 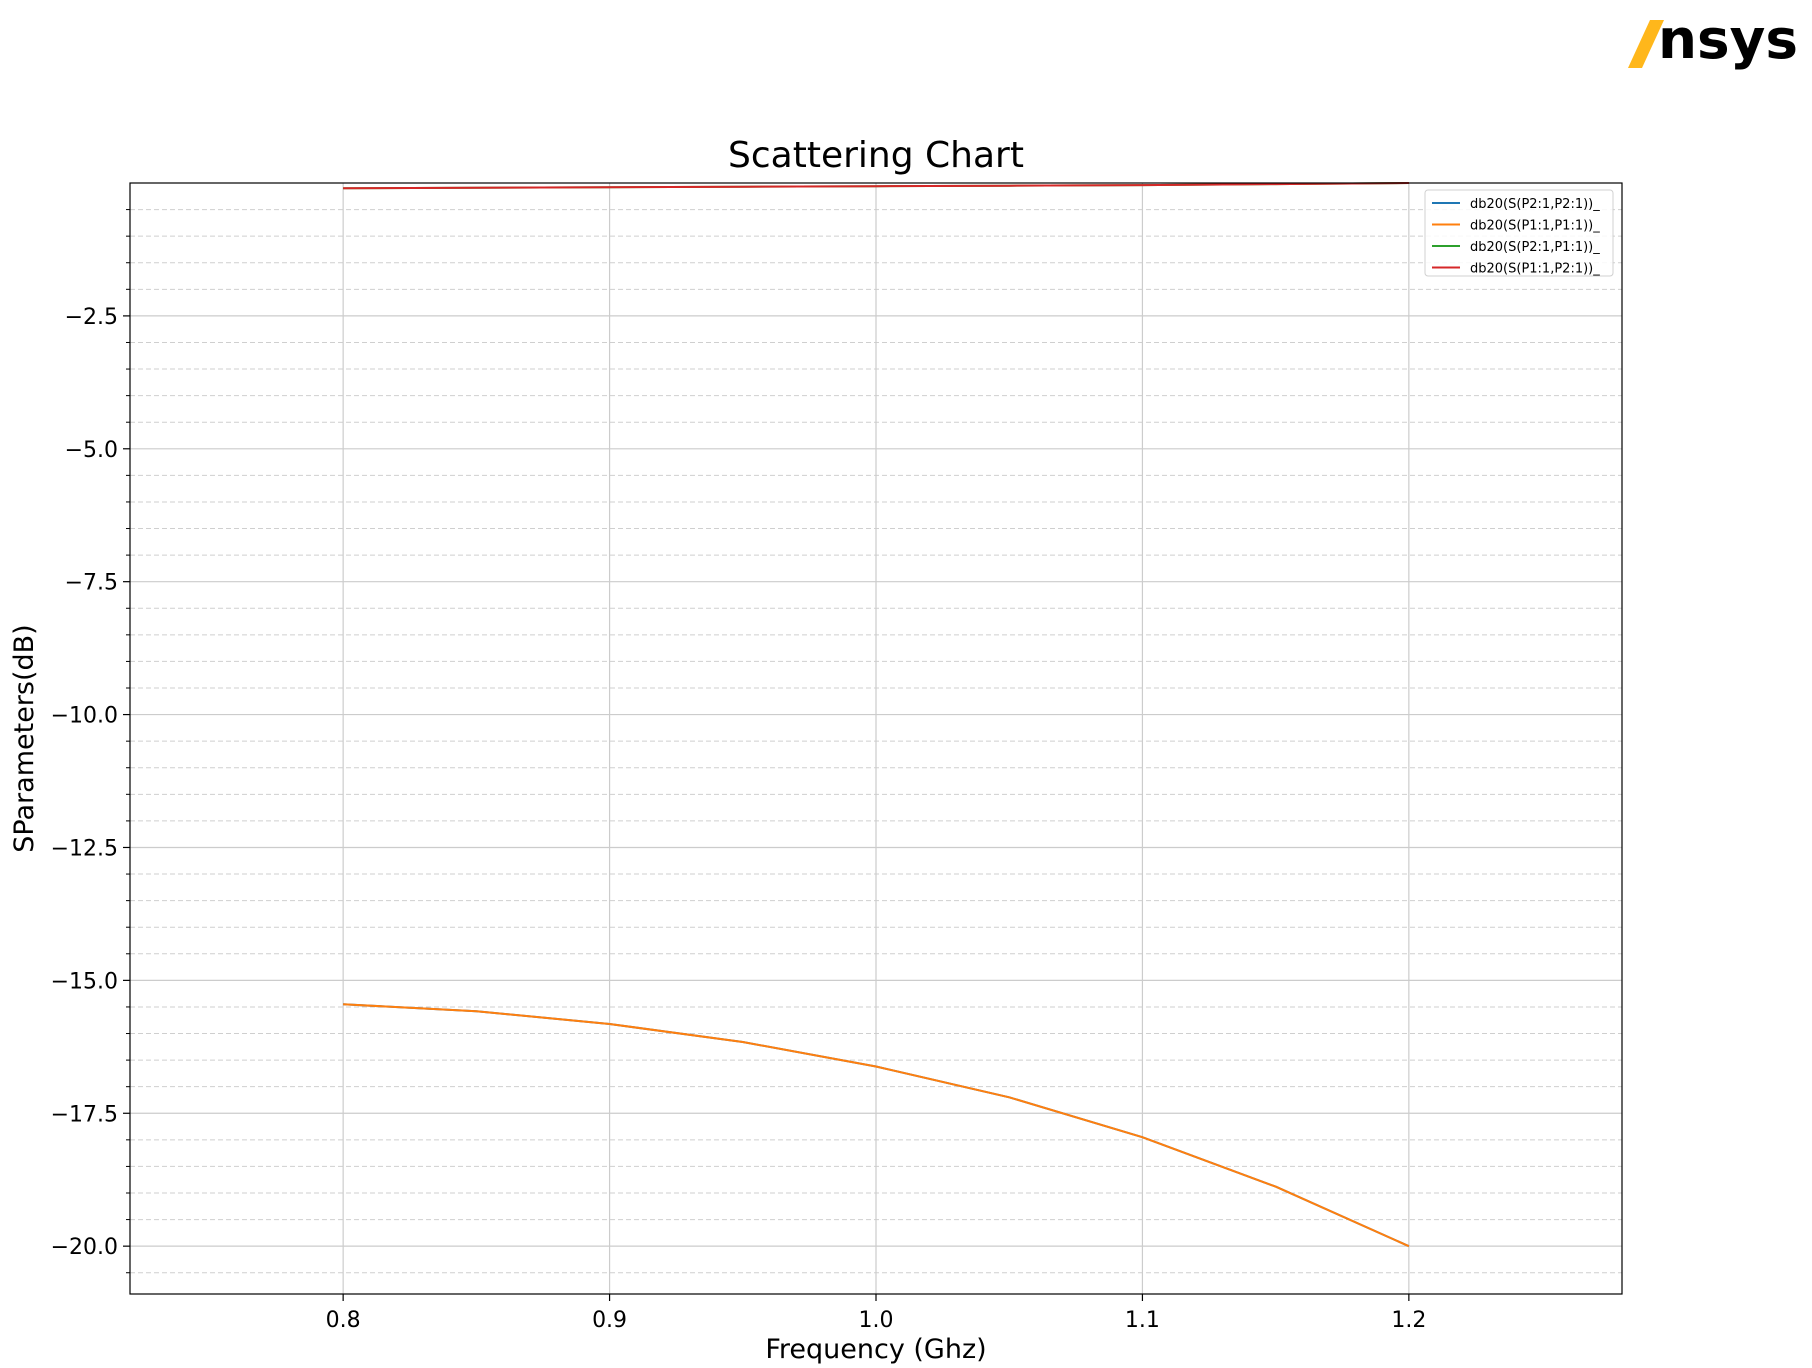 What do you see at coordinates (91, 317) in the screenshot?
I see `y-tick-label: −2.5` at bounding box center [91, 317].